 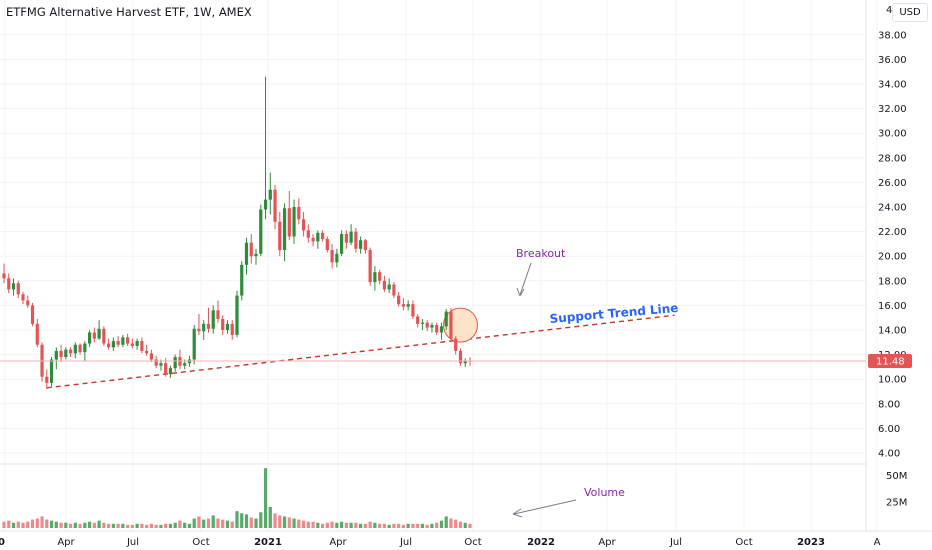 What do you see at coordinates (338, 542) in the screenshot?
I see `time-label: Apr` at bounding box center [338, 542].